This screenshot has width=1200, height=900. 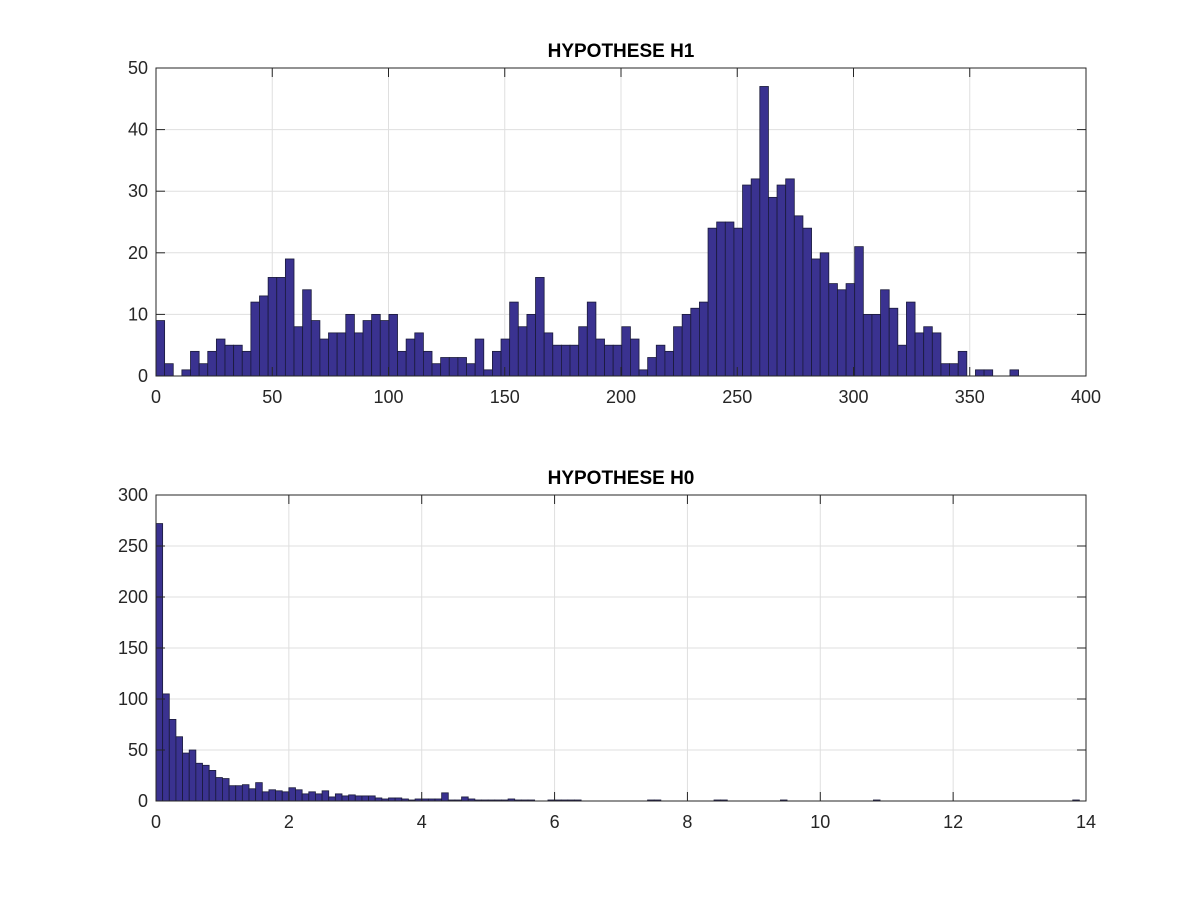 I want to click on h0-y-tick-label: 100, so click(x=133, y=699).